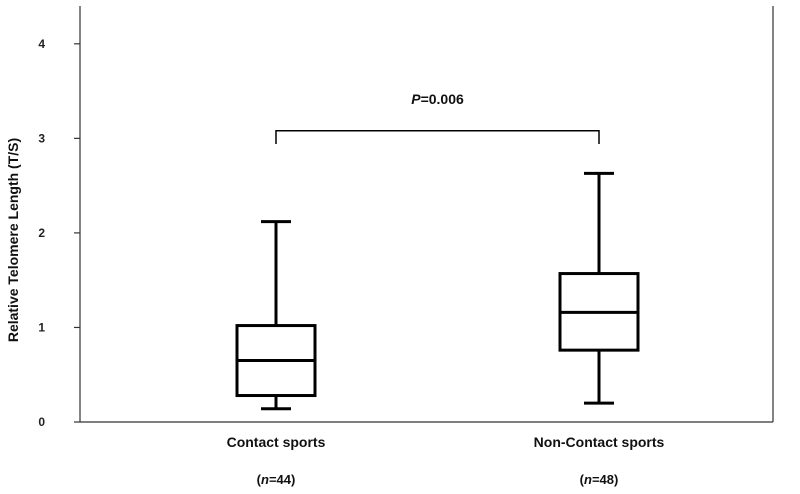  What do you see at coordinates (599, 479) in the screenshot?
I see `sample-size-label: (n=48)` at bounding box center [599, 479].